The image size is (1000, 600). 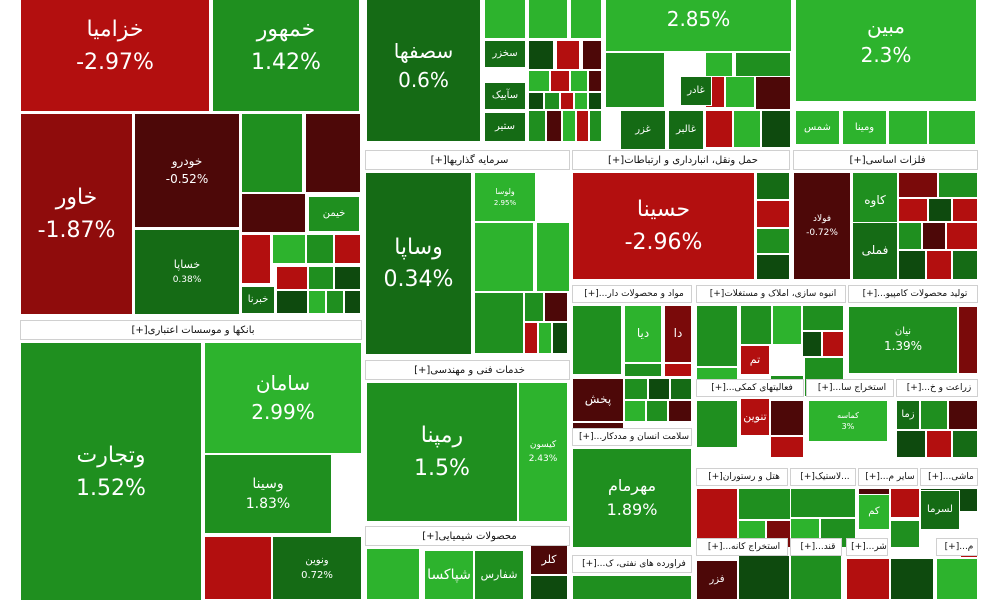 What do you see at coordinates (663, 226) in the screenshot?
I see `stock-tile: حسینا -2.96%` at bounding box center [663, 226].